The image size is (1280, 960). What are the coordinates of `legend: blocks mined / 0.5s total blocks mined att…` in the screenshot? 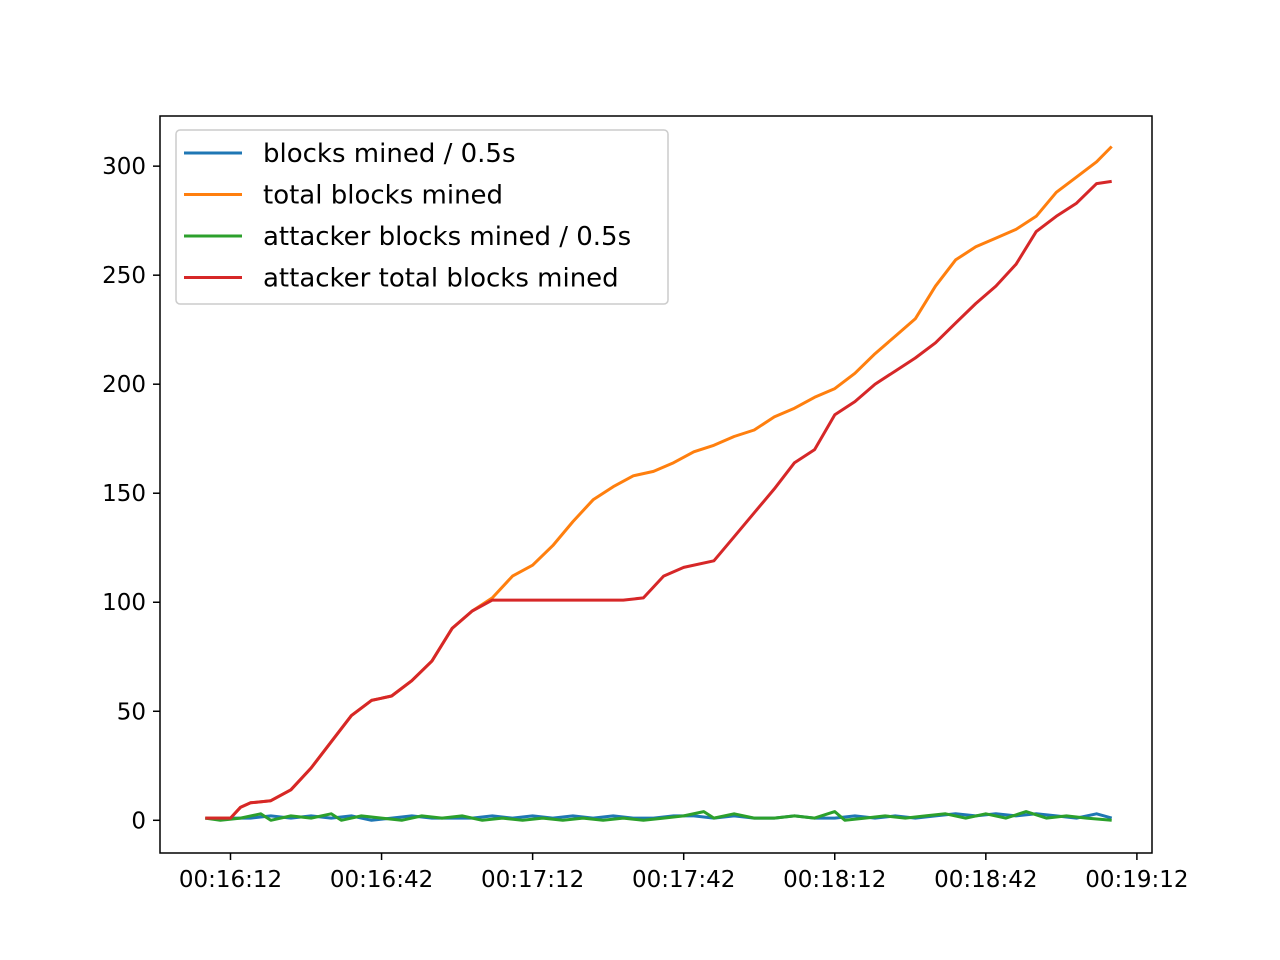 It's located at (422, 217).